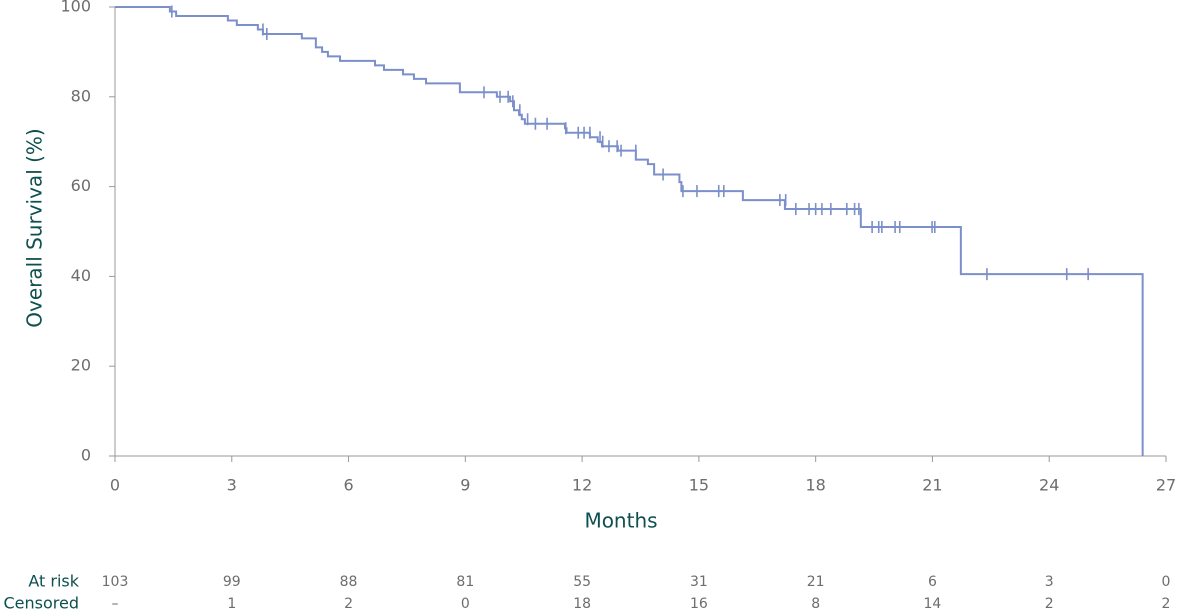 Image resolution: width=1181 pixels, height=611 pixels. Describe the element at coordinates (699, 485) in the screenshot. I see `x-tick-label: 15` at that location.